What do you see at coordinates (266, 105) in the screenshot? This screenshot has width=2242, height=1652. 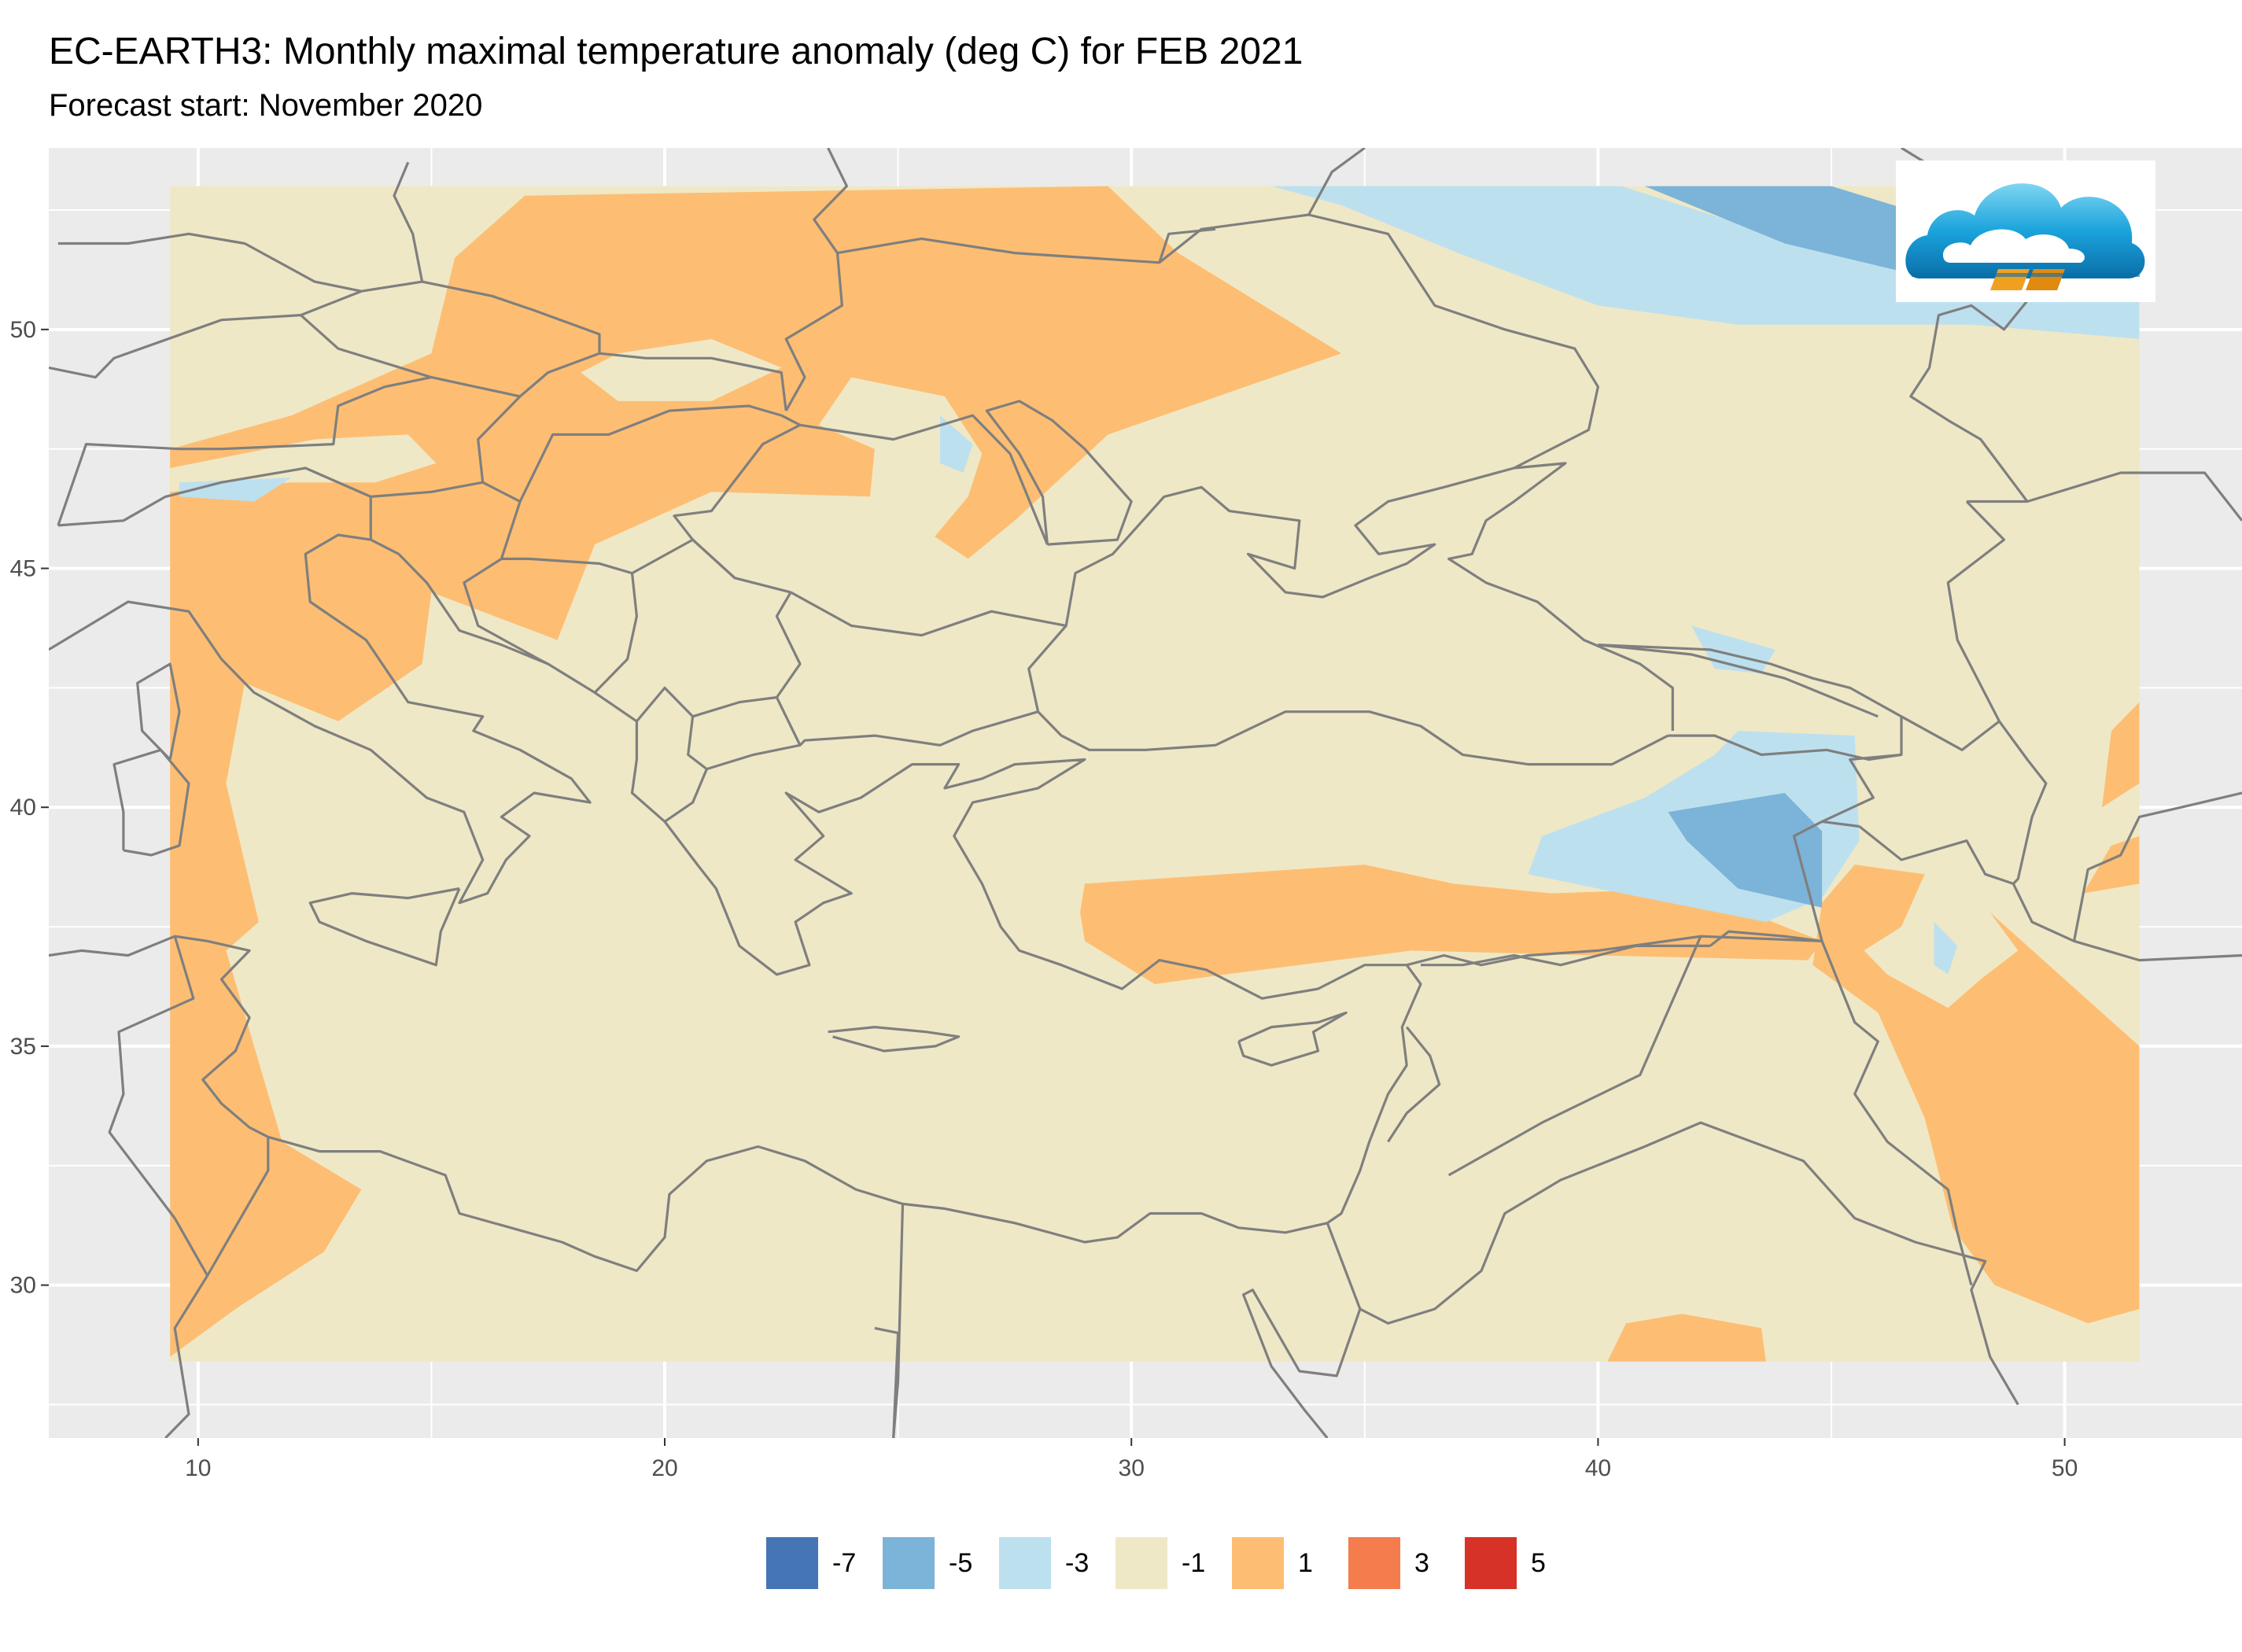 I see `map-subtitle: Forecast start: November 2020` at bounding box center [266, 105].